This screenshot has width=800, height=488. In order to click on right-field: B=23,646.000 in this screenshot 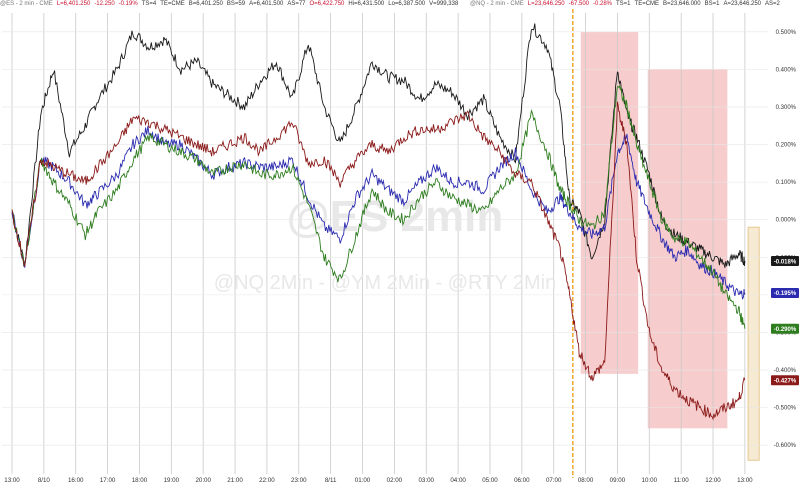, I will do `click(682, 4)`.